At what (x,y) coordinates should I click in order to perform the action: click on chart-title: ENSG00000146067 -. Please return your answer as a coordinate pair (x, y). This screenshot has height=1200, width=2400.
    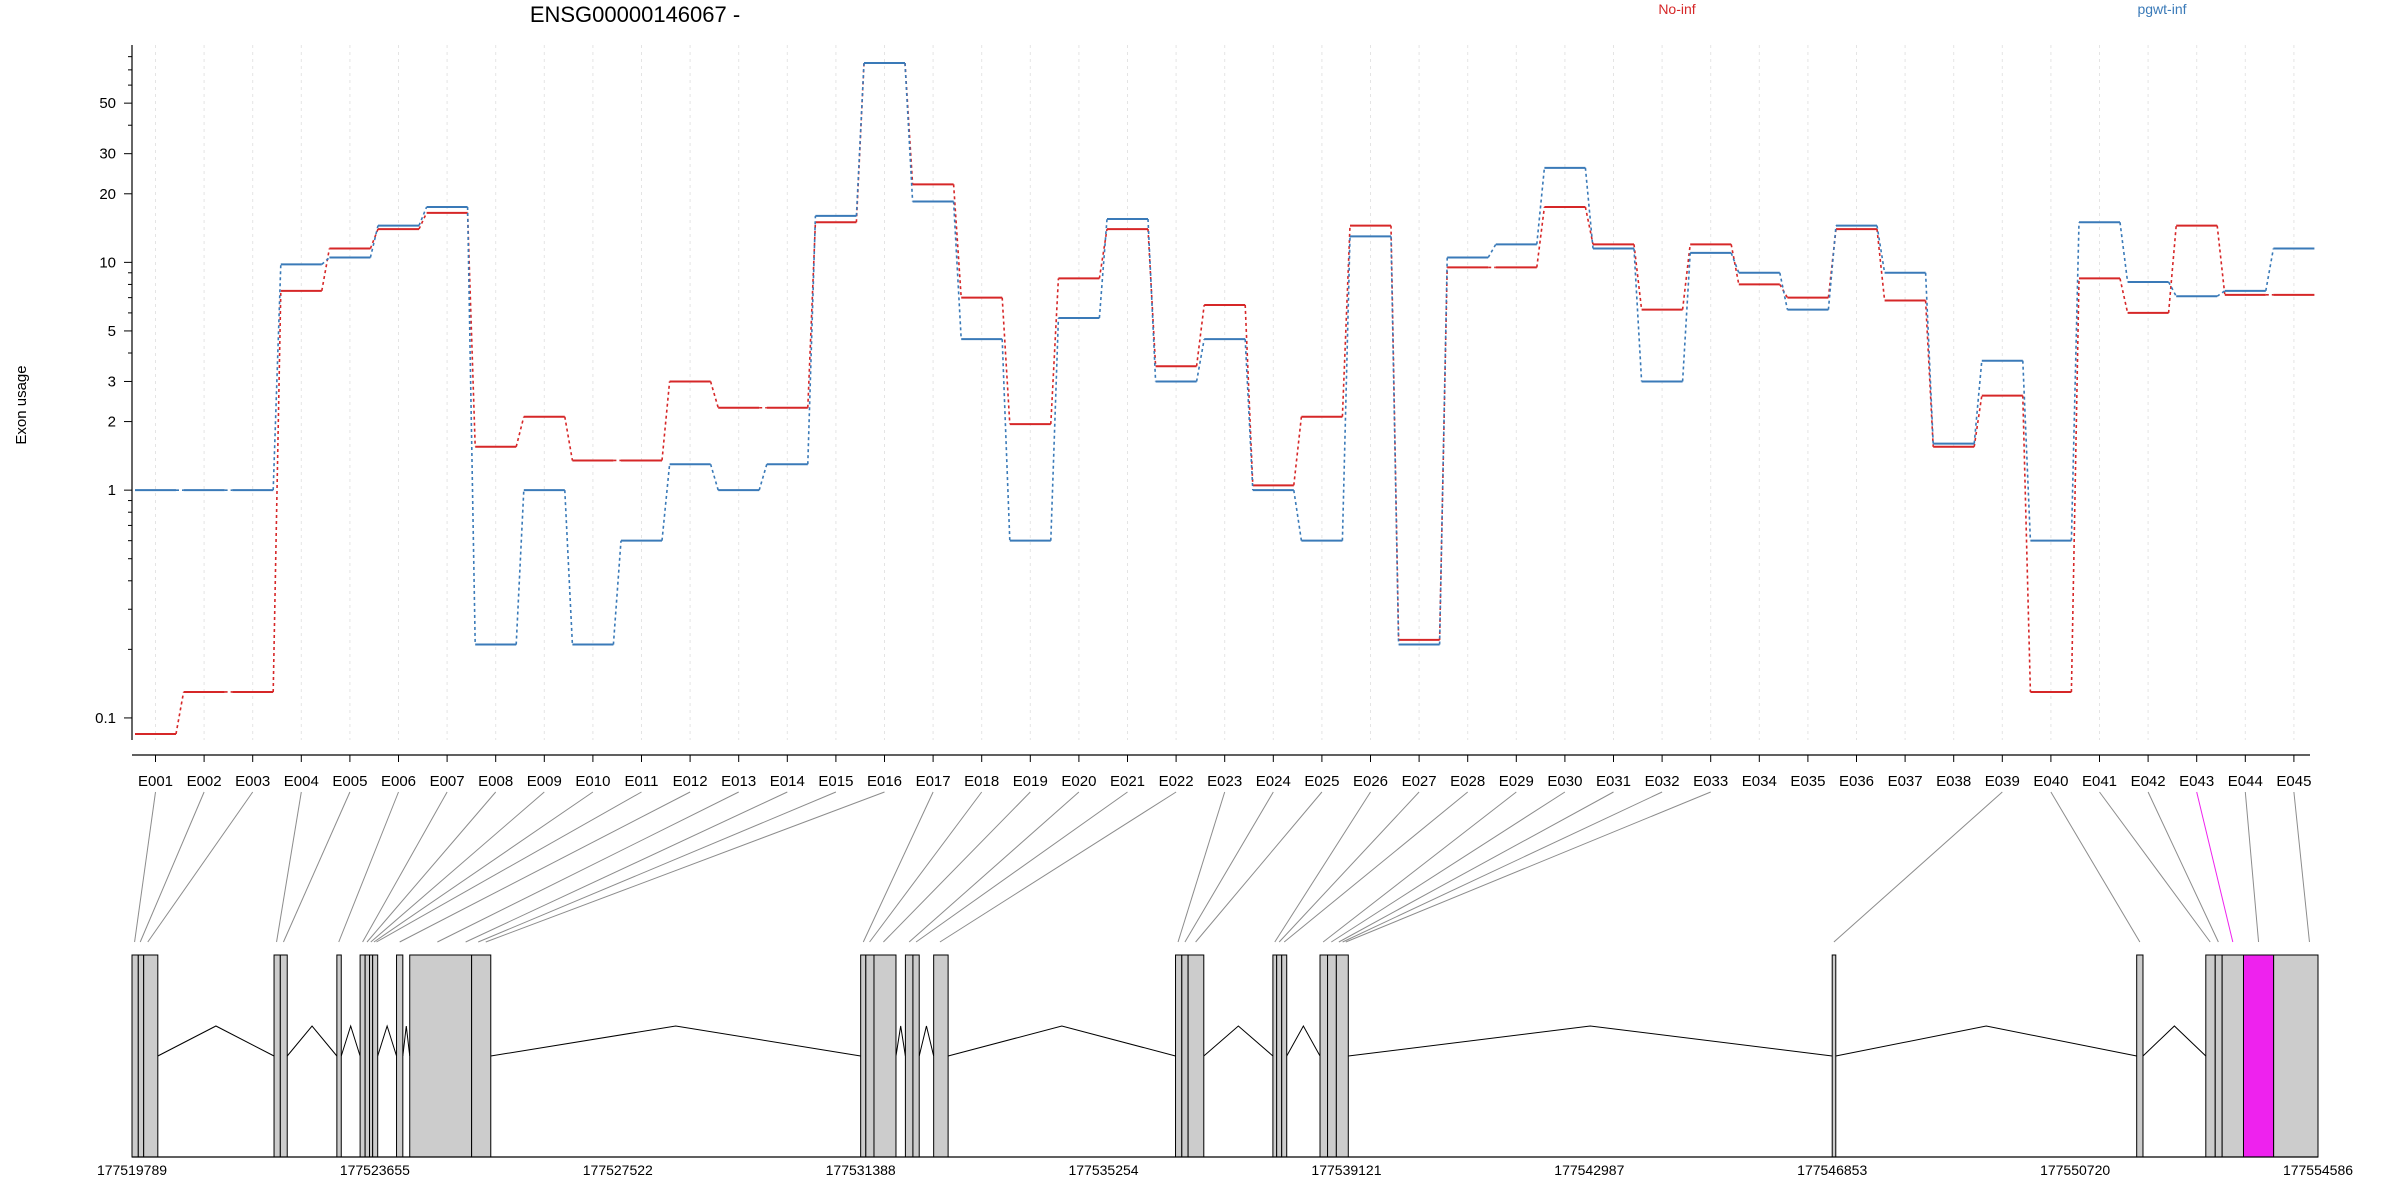
    Looking at the image, I should click on (635, 14).